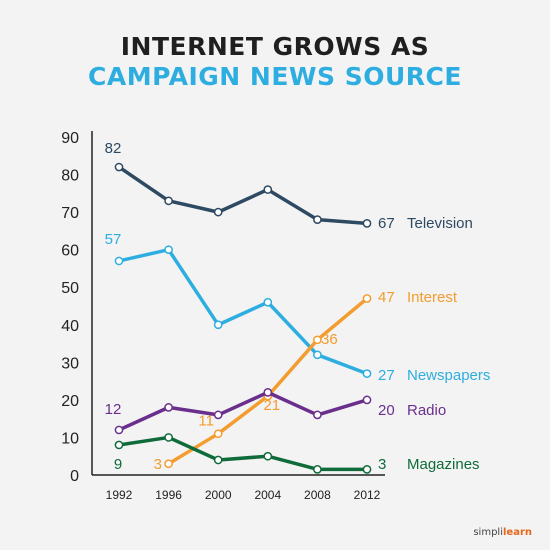  Describe the element at coordinates (502, 532) in the screenshot. I see `brand-logo: simplilearn` at that location.